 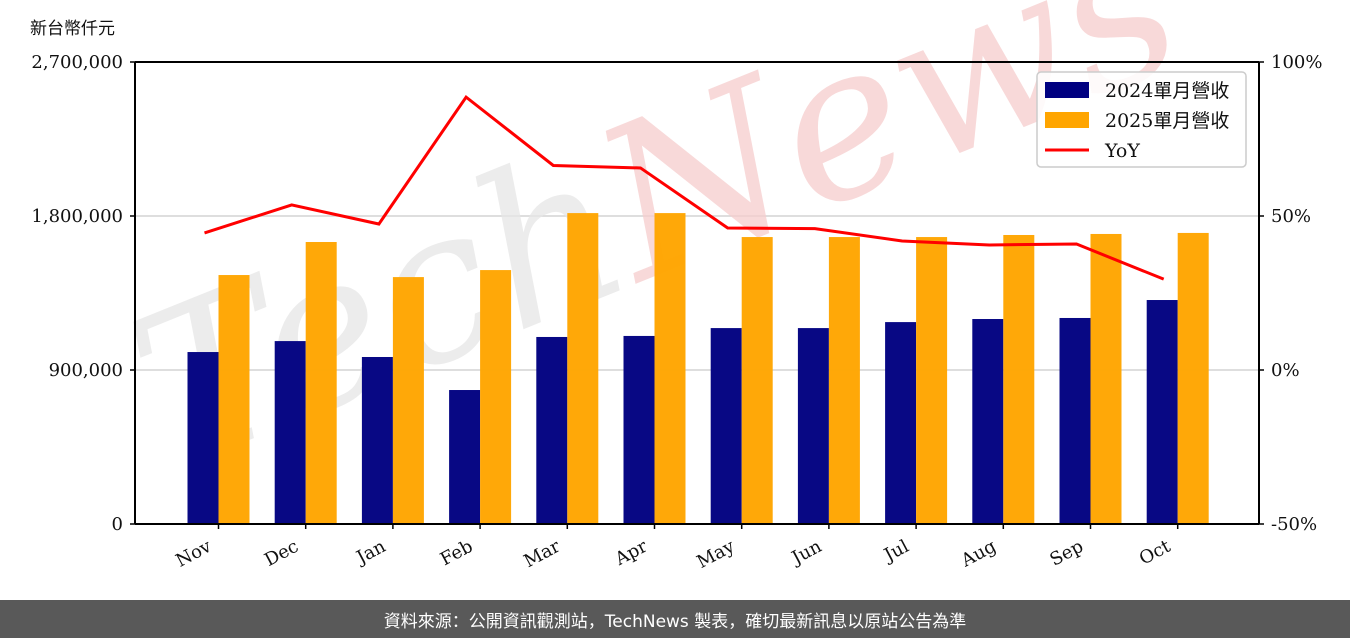 What do you see at coordinates (726, 426) in the screenshot?
I see `bar-2024-may` at bounding box center [726, 426].